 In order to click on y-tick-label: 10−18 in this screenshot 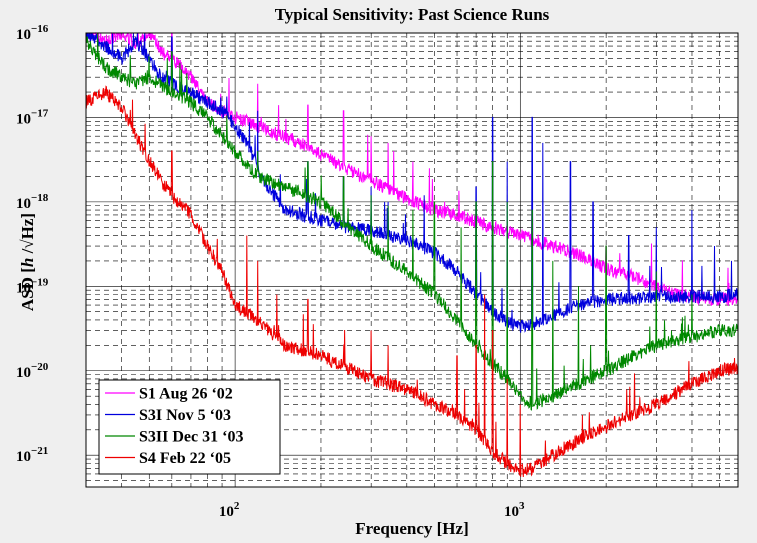, I will do `click(32, 202)`.